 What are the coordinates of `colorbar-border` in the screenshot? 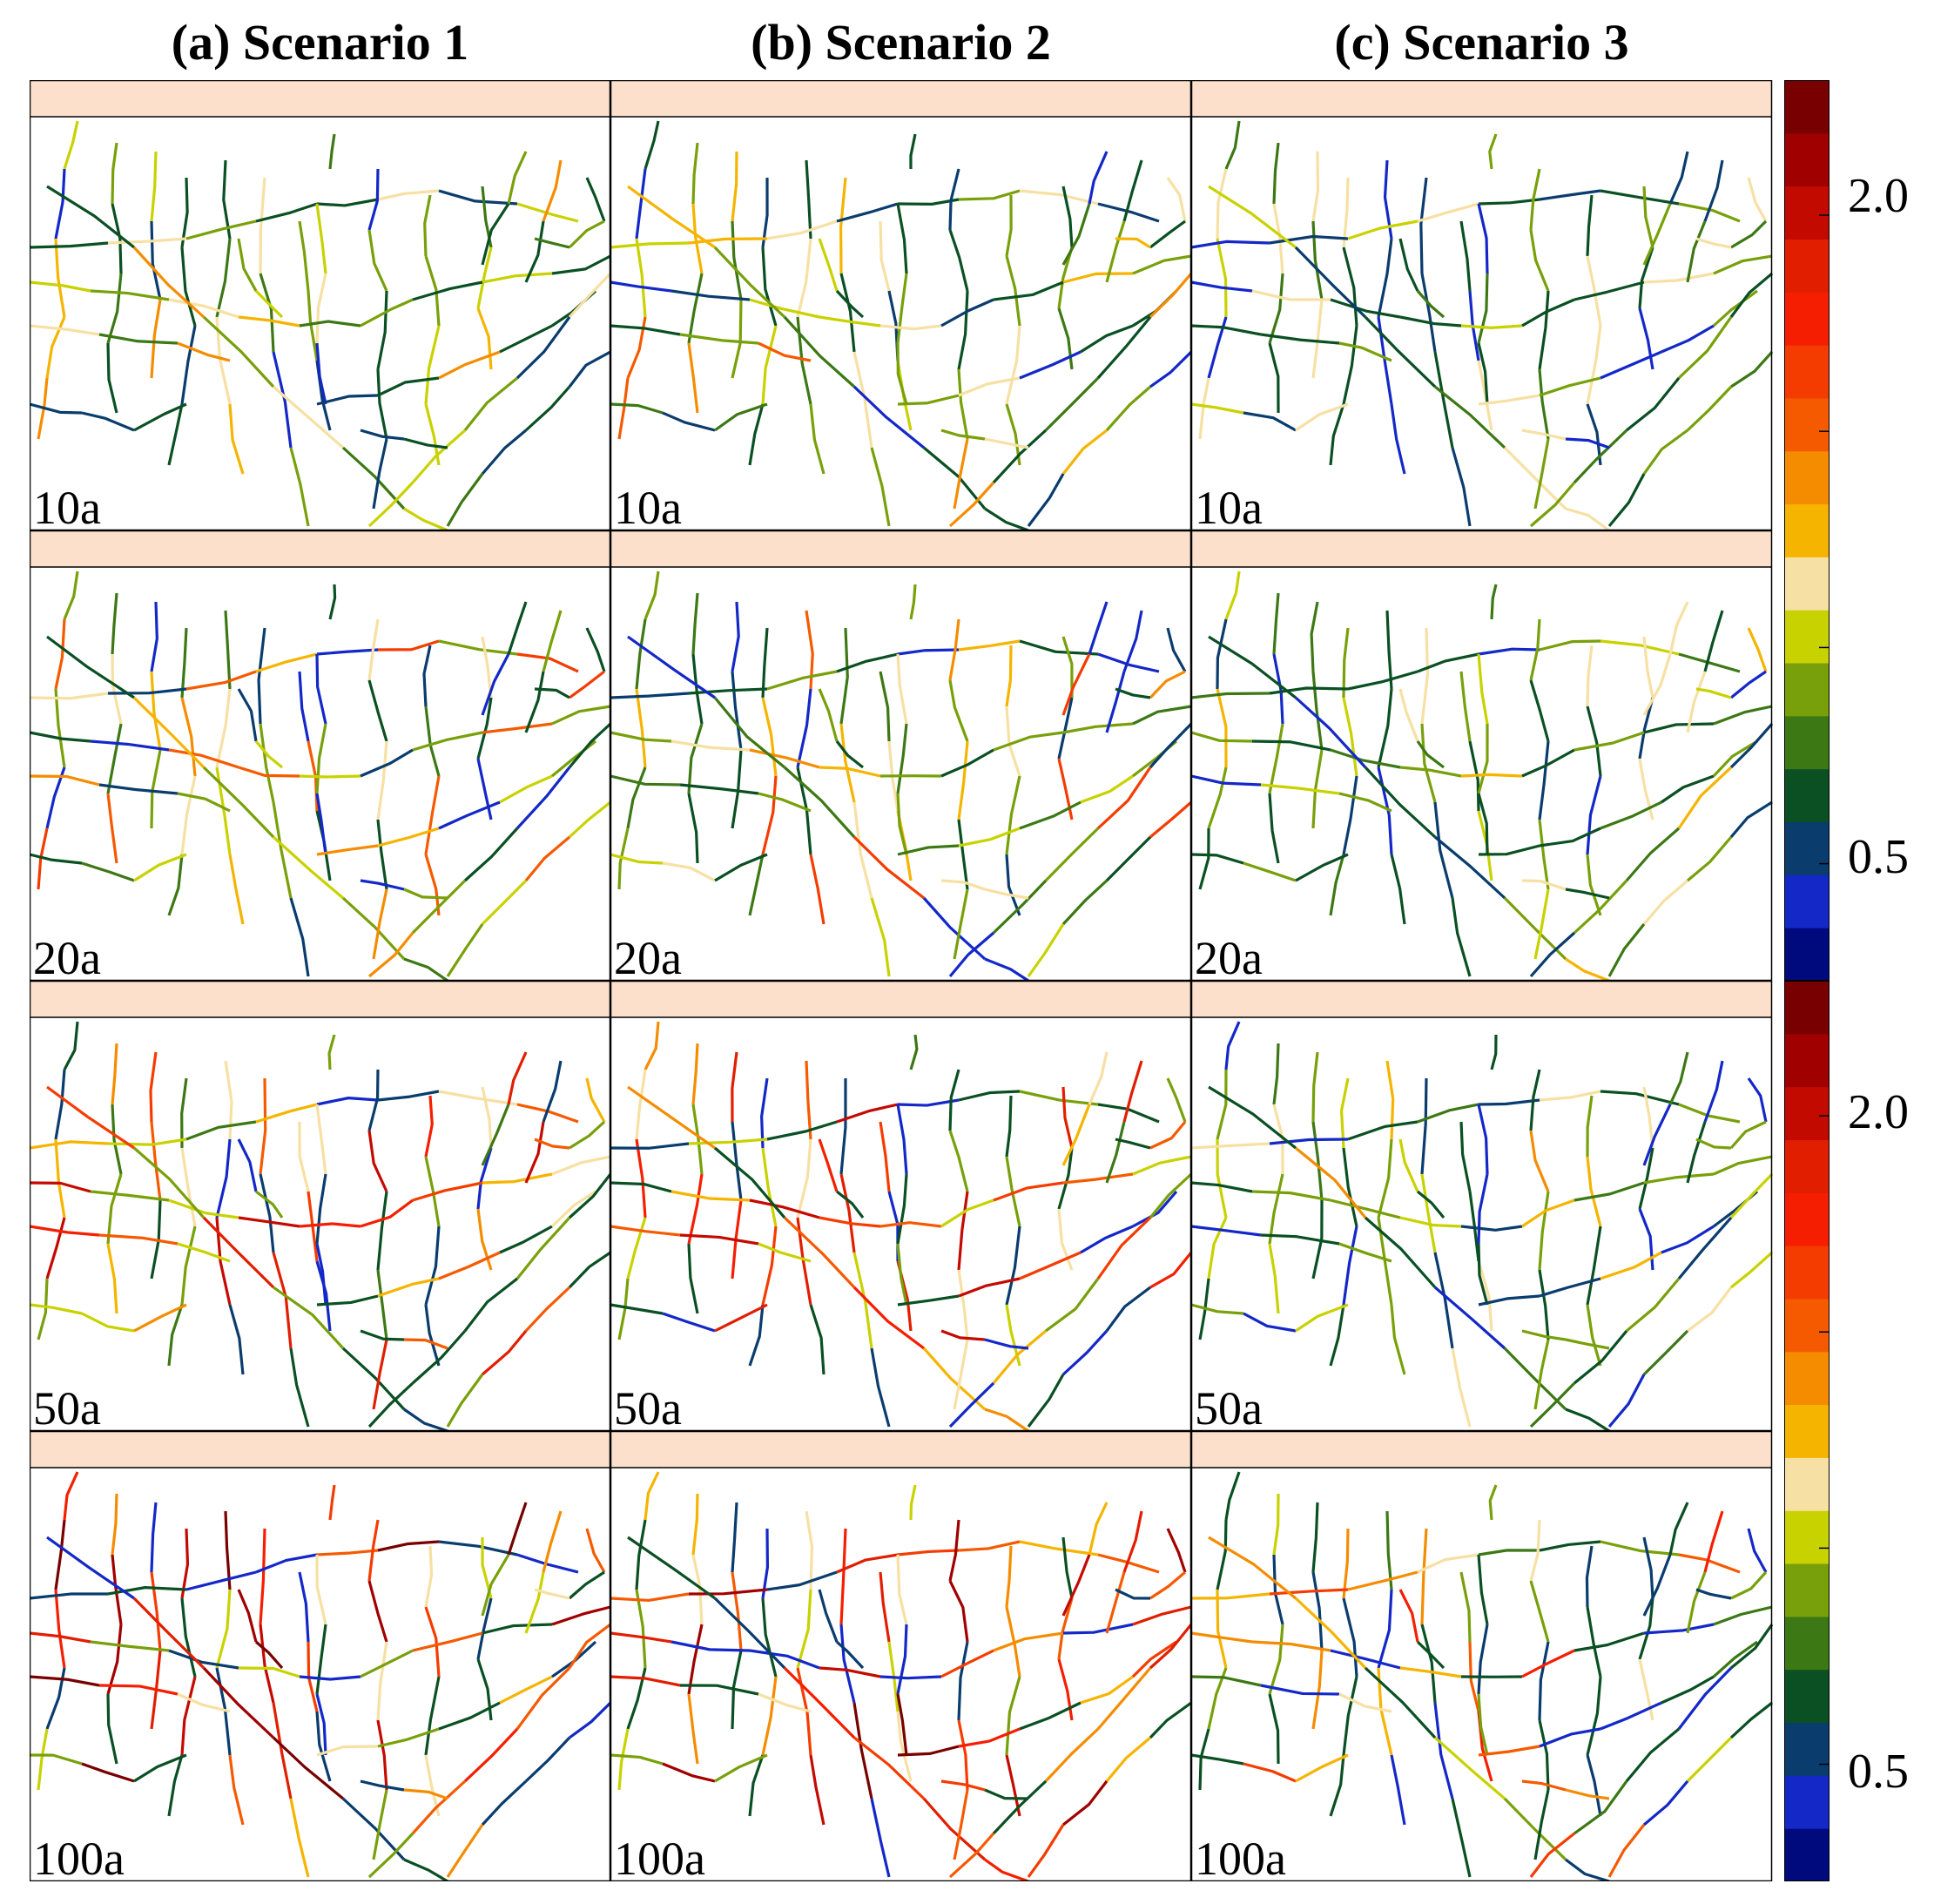 It's located at (1807, 530).